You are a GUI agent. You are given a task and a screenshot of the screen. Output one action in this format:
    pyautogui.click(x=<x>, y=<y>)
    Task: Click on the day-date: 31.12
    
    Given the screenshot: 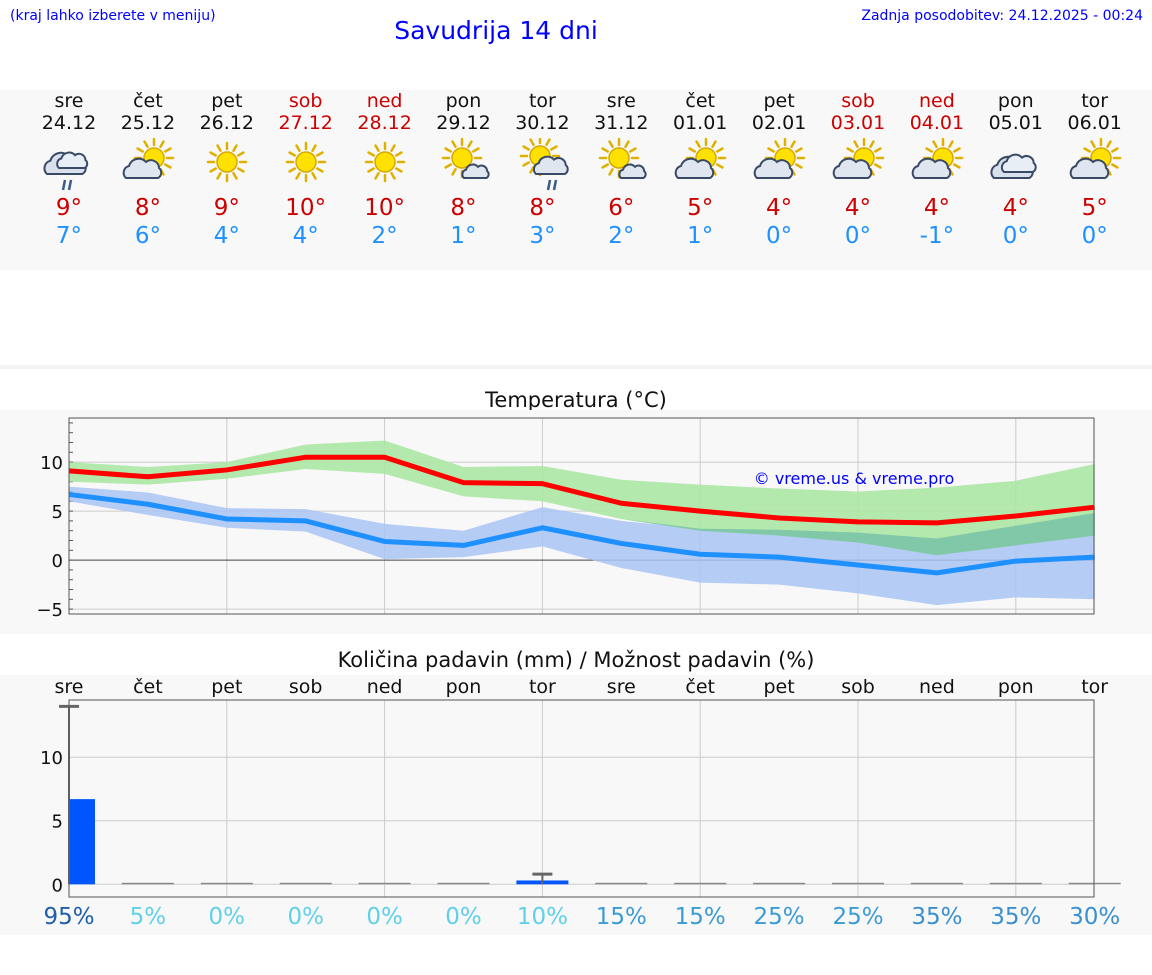 What is the action you would take?
    pyautogui.click(x=621, y=123)
    